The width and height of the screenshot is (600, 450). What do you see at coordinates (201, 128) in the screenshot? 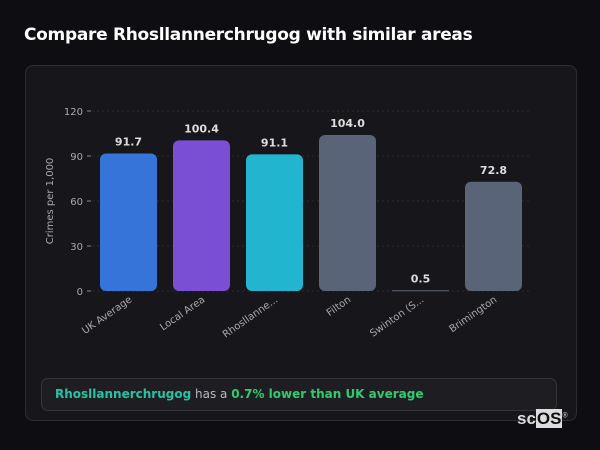
I see `data-label: 100.4` at bounding box center [201, 128].